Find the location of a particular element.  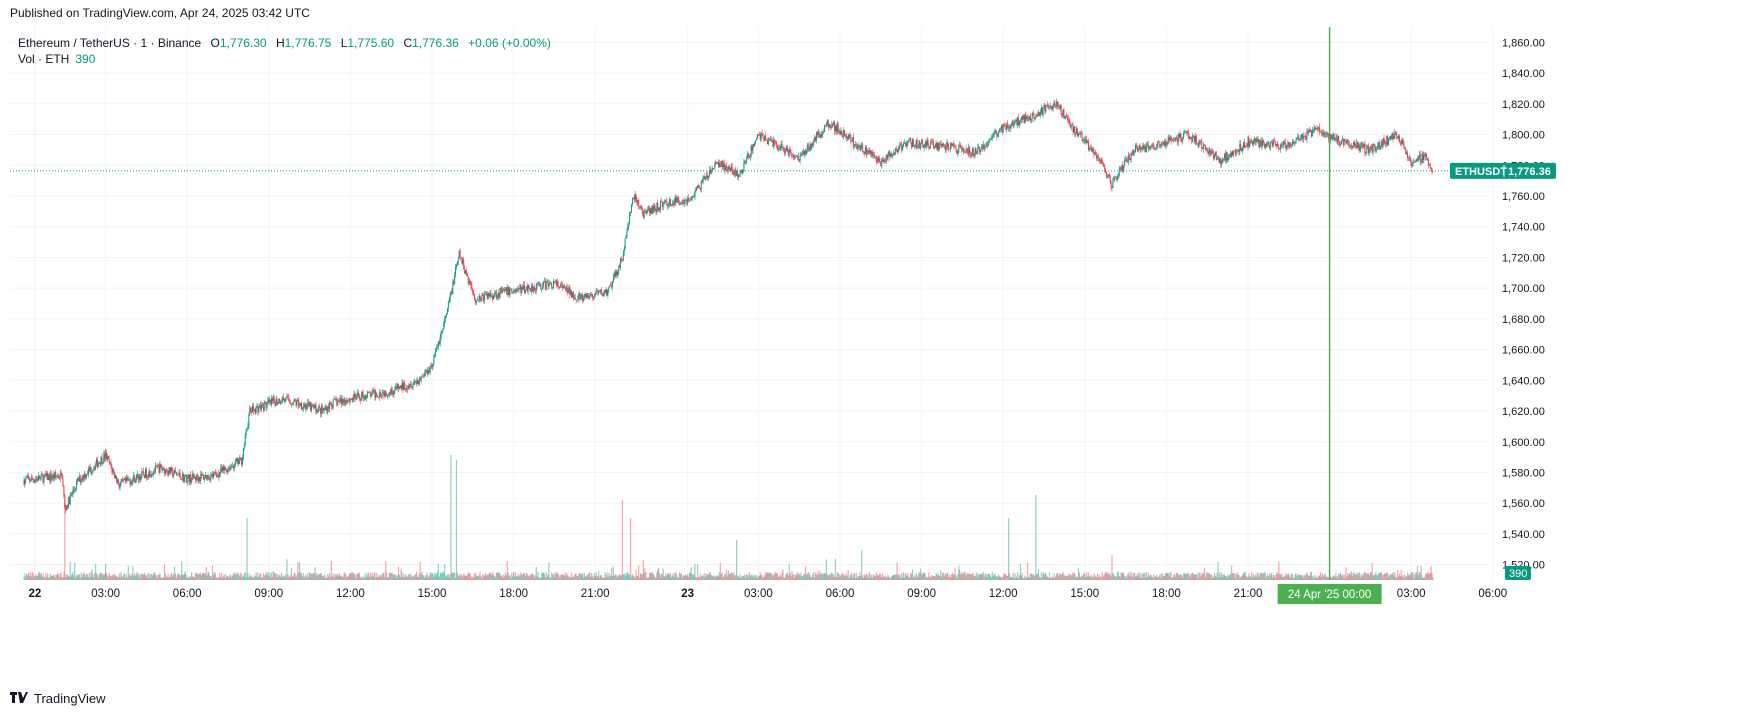

symbol-name: Ethereum / TetherUS · 1 · Binance is located at coordinates (110, 43).